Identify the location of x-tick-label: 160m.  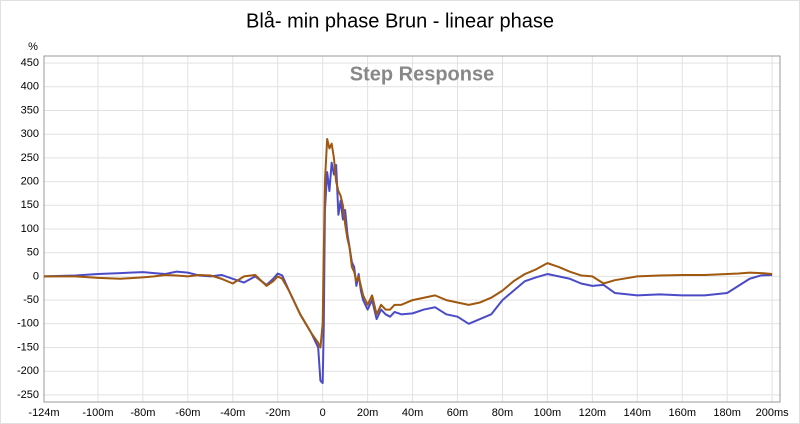
(682, 413).